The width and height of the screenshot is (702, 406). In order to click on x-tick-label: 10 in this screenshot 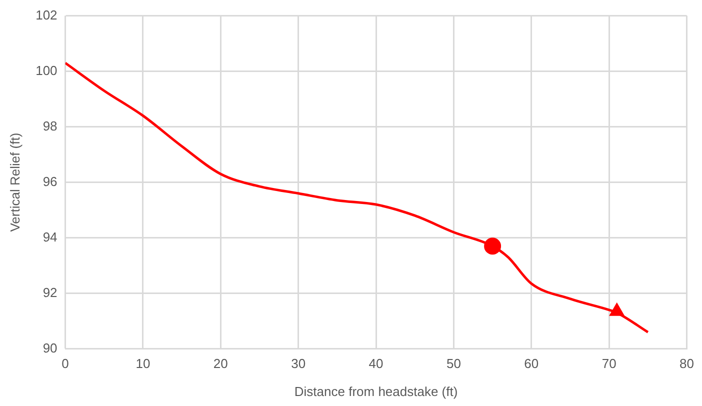, I will do `click(143, 364)`.